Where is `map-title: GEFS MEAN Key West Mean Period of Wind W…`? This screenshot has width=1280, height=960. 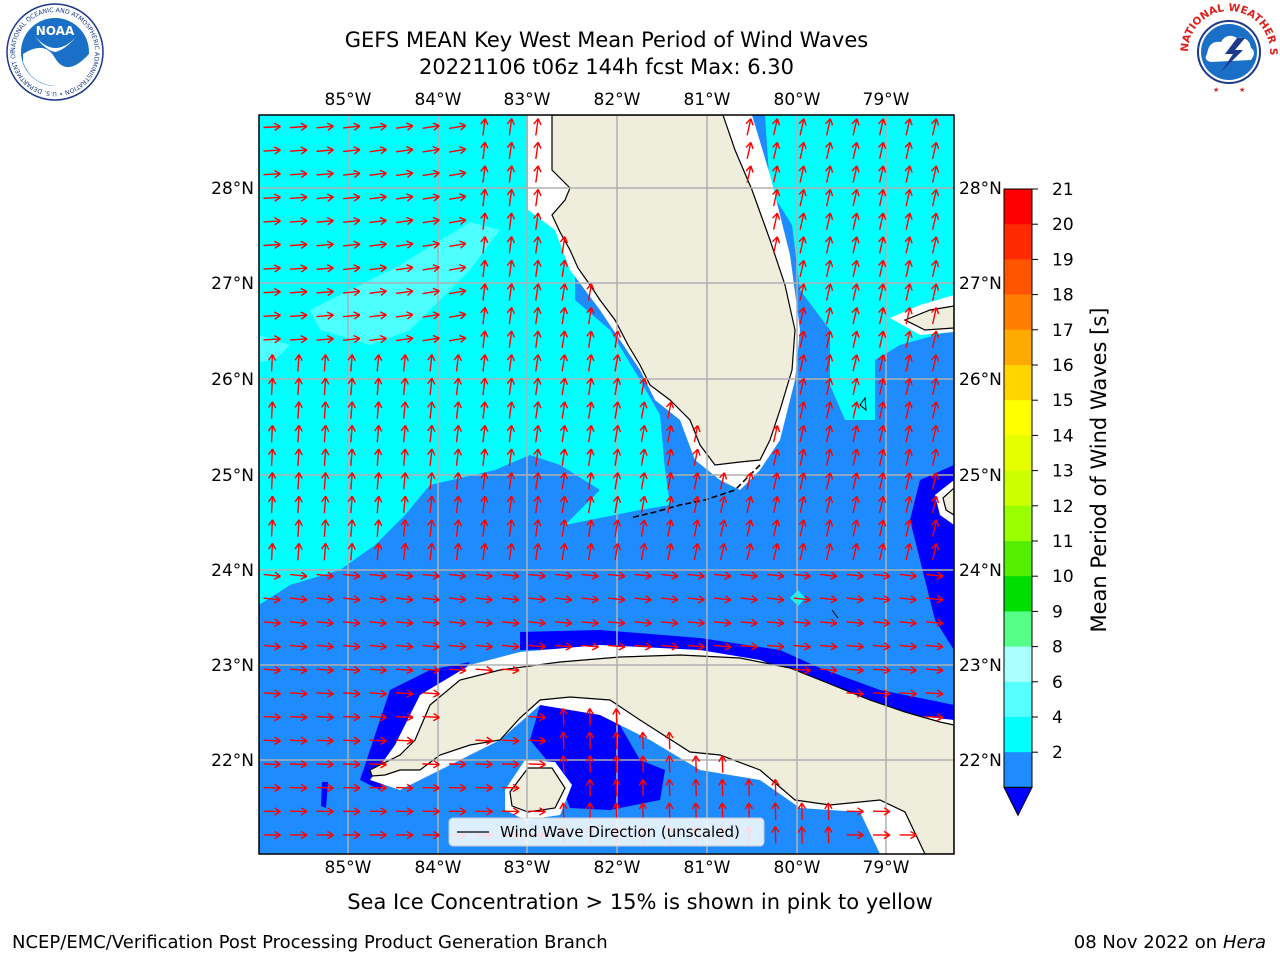
map-title: GEFS MEAN Key West Mean Period of Wind W… is located at coordinates (606, 40).